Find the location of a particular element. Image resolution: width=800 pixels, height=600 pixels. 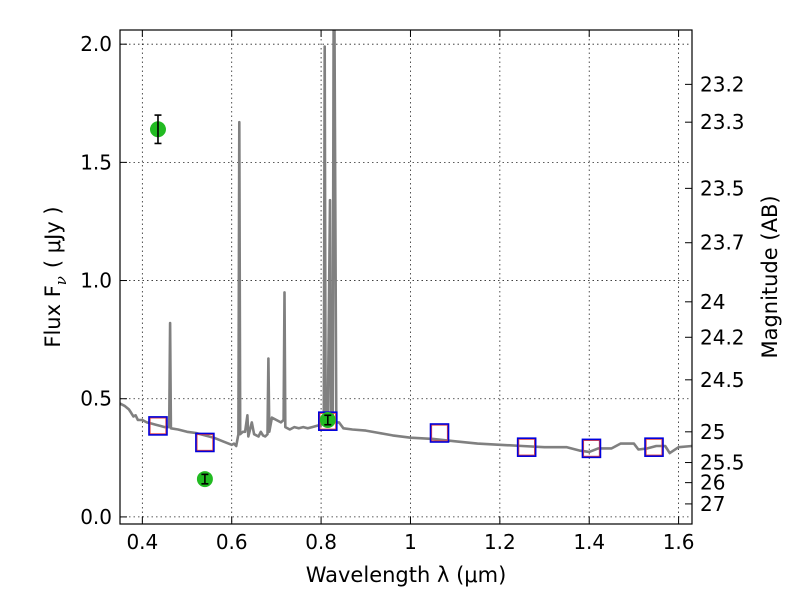

mag-tick-label: 23.5 is located at coordinates (722, 188).